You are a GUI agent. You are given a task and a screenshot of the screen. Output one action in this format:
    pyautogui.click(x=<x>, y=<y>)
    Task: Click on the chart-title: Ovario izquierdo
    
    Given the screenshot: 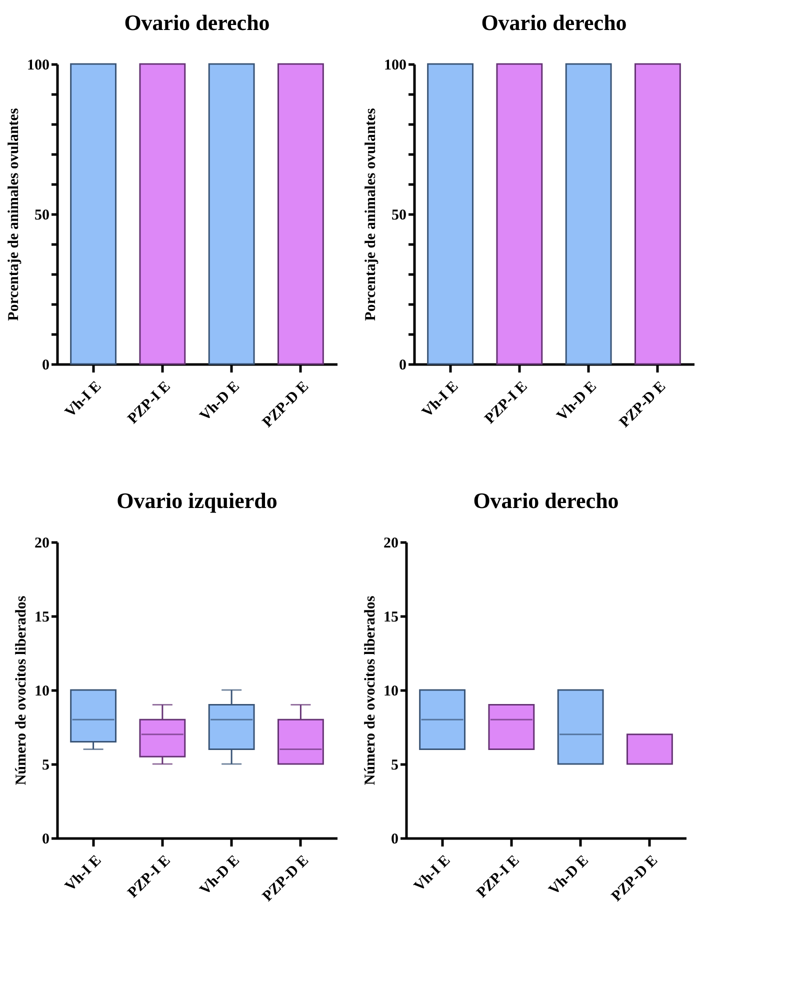 What is the action you would take?
    pyautogui.click(x=197, y=500)
    